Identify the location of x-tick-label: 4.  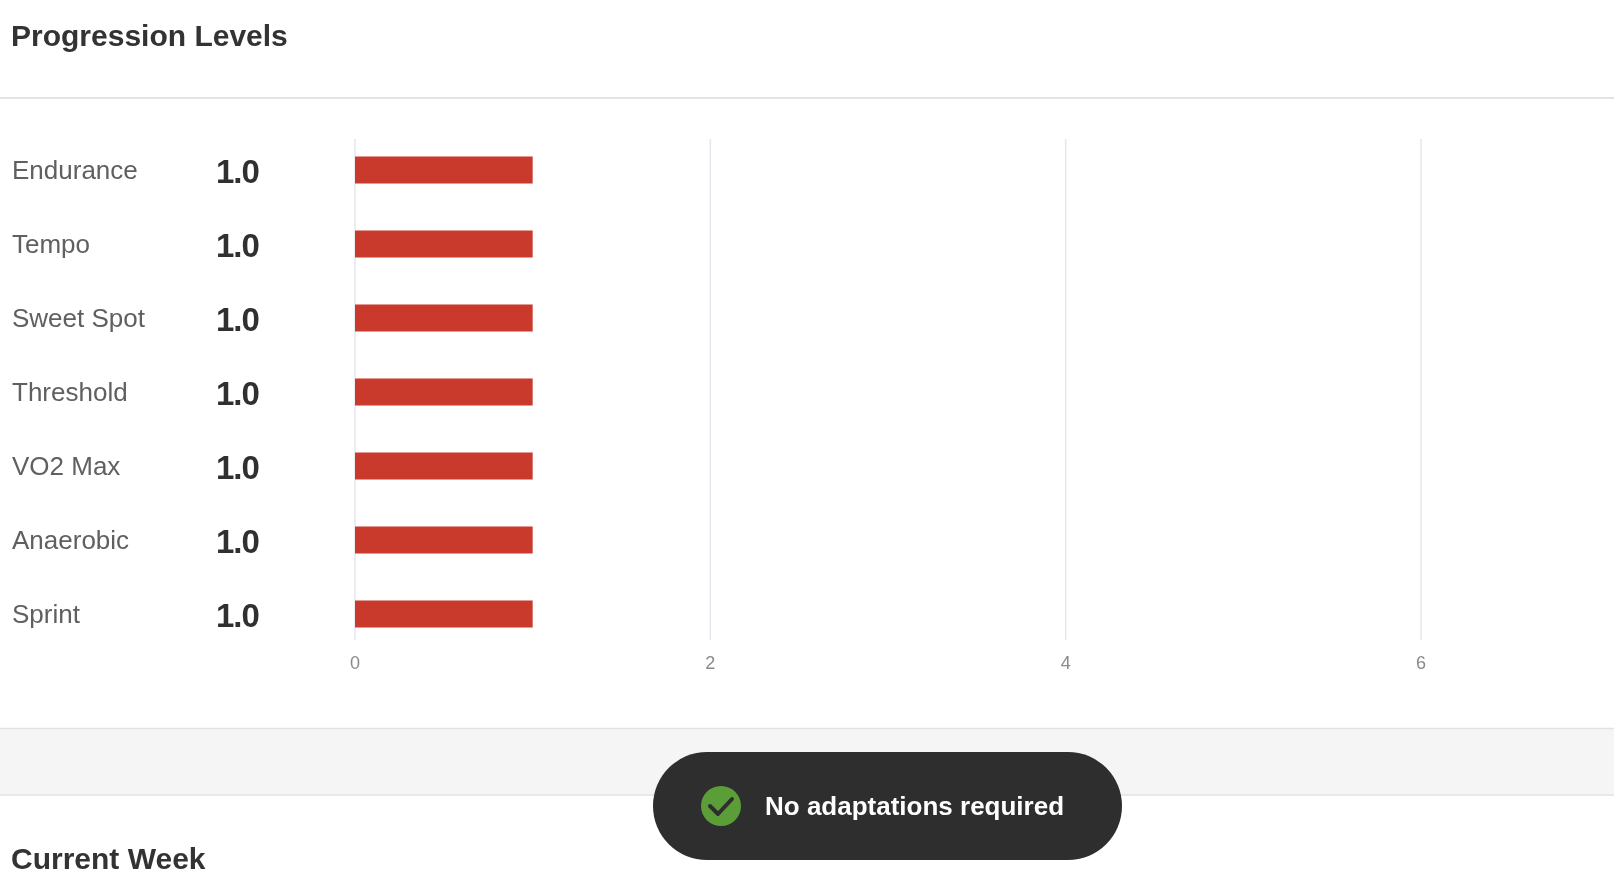
(1065, 663).